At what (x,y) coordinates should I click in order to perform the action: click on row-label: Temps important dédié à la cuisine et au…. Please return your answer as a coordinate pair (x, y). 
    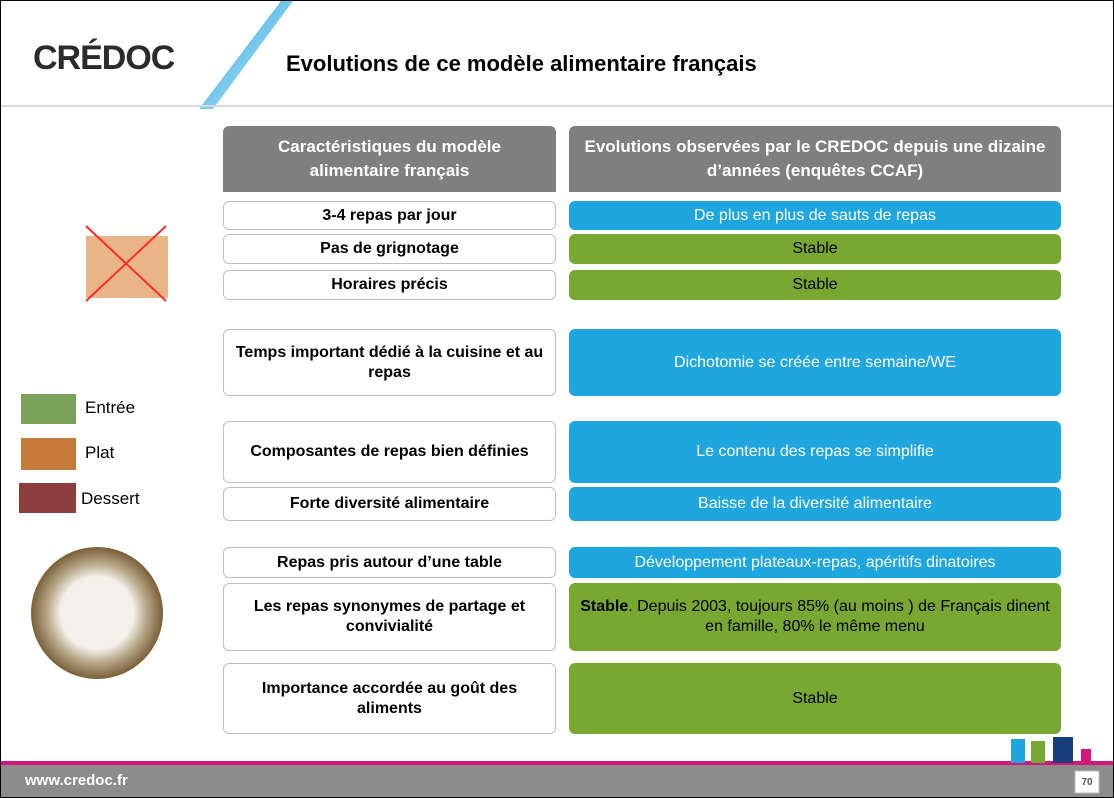
    Looking at the image, I should click on (389, 362).